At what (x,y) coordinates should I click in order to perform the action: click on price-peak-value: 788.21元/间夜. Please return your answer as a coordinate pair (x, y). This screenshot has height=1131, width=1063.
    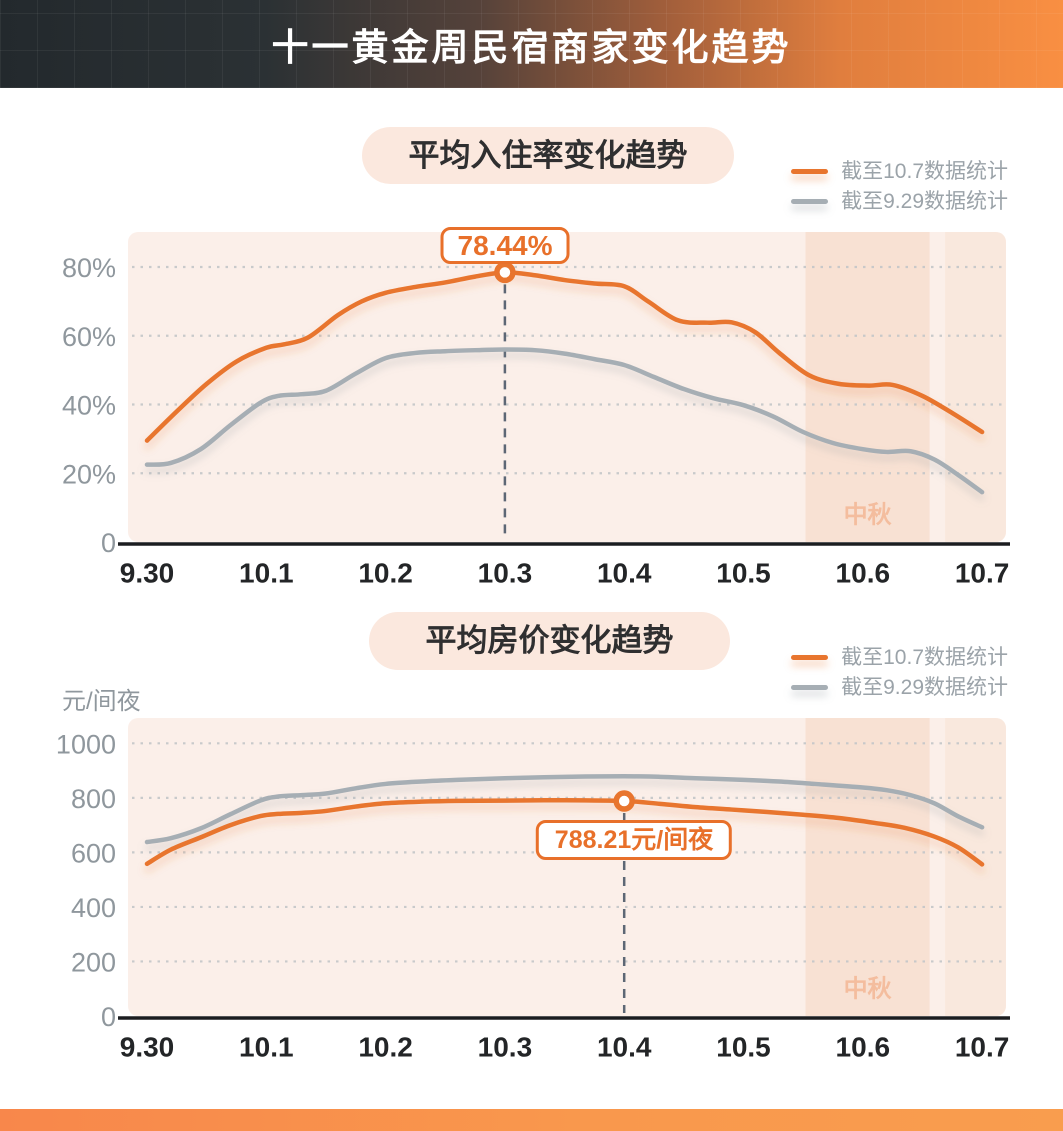
    Looking at the image, I should click on (634, 840).